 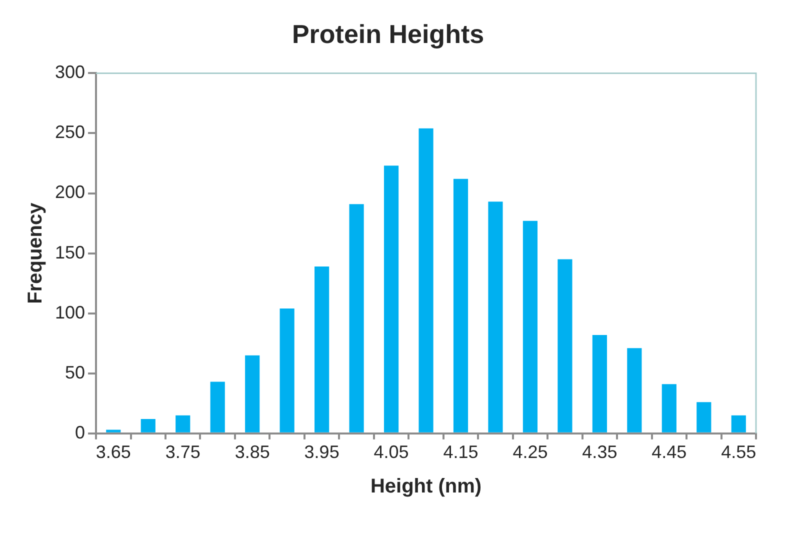 I want to click on y-tick-label: 150, so click(x=70, y=252).